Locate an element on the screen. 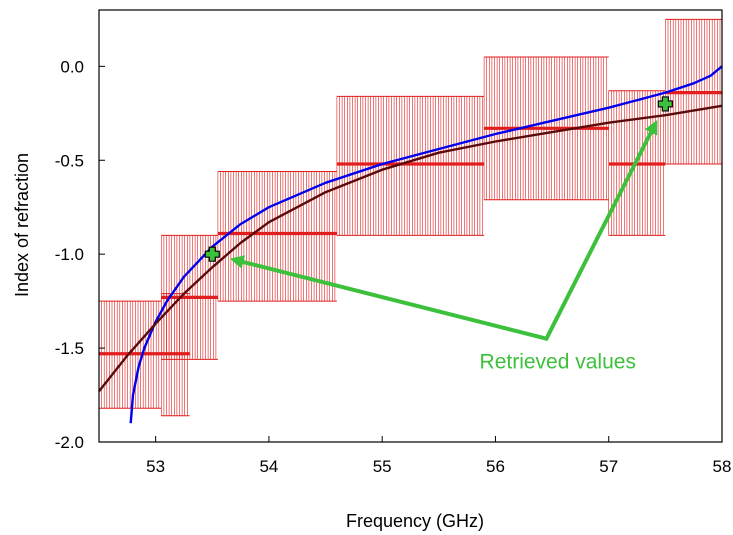 The height and width of the screenshot is (535, 733). y-tick-label: -1.0 is located at coordinates (69, 254).